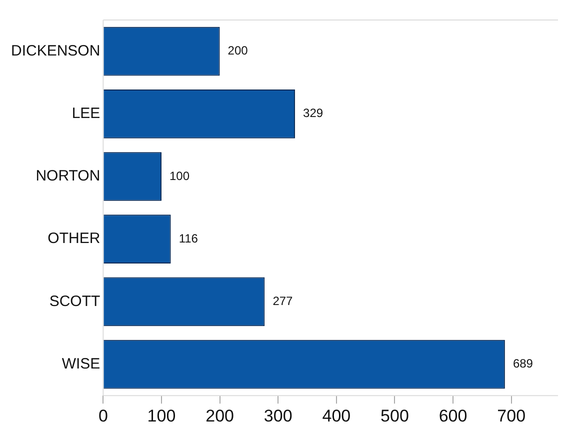 The height and width of the screenshot is (438, 572). I want to click on x-tick-label: 600, so click(453, 416).